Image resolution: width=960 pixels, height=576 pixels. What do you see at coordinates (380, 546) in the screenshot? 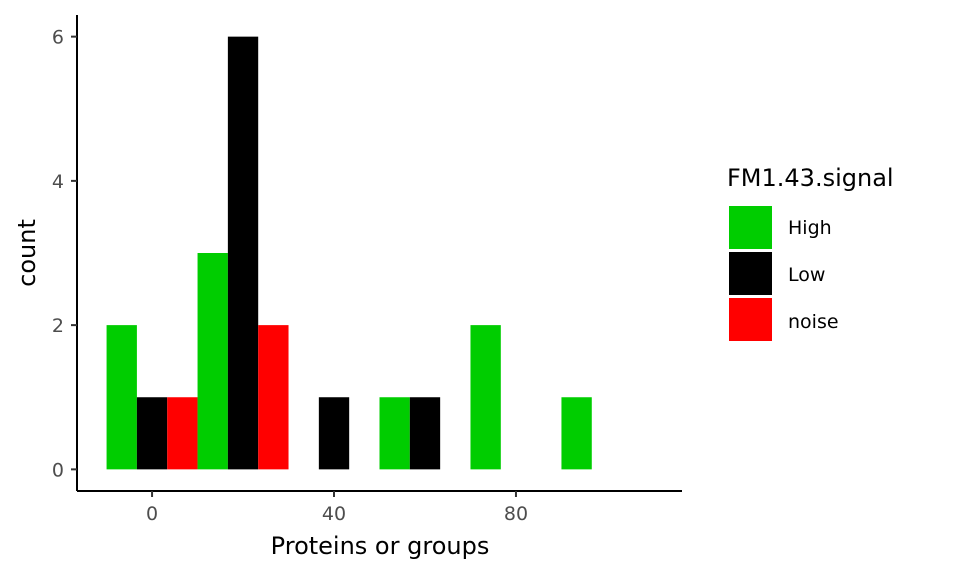
I see `x-axis-title: Proteins or groups` at bounding box center [380, 546].